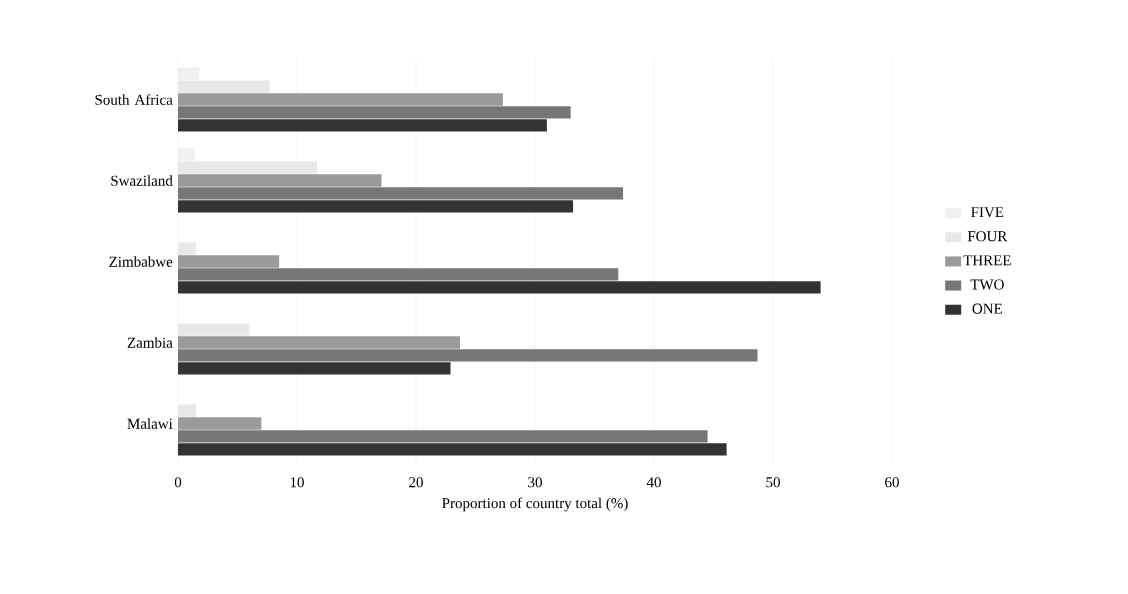  Describe the element at coordinates (987, 308) in the screenshot. I see `legend-label: ONE` at that location.